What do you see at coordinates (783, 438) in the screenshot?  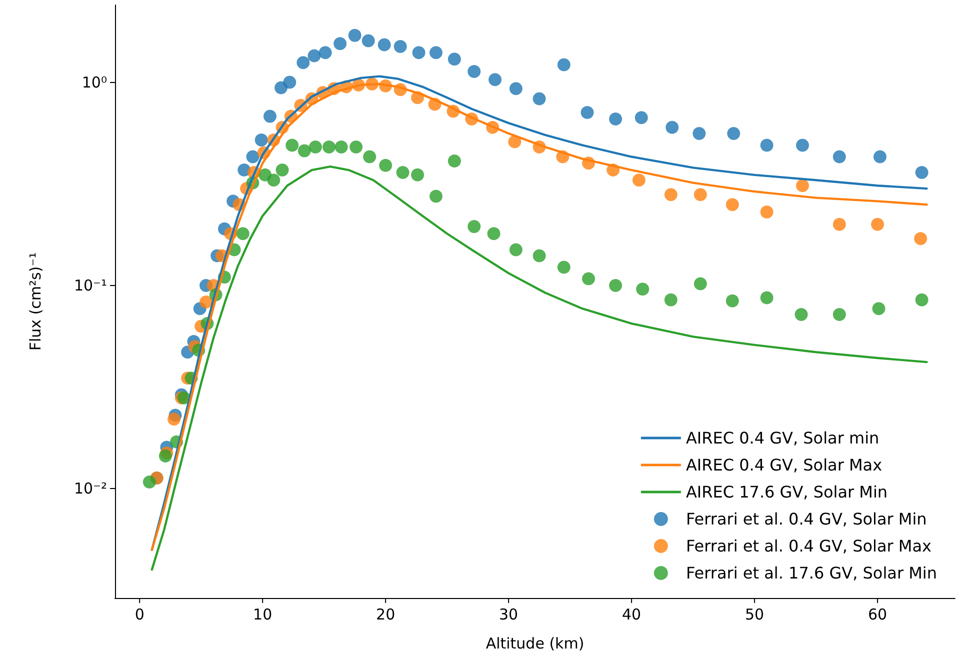 I see `legend-label: AIREC 0.4 GV, Solar min` at bounding box center [783, 438].